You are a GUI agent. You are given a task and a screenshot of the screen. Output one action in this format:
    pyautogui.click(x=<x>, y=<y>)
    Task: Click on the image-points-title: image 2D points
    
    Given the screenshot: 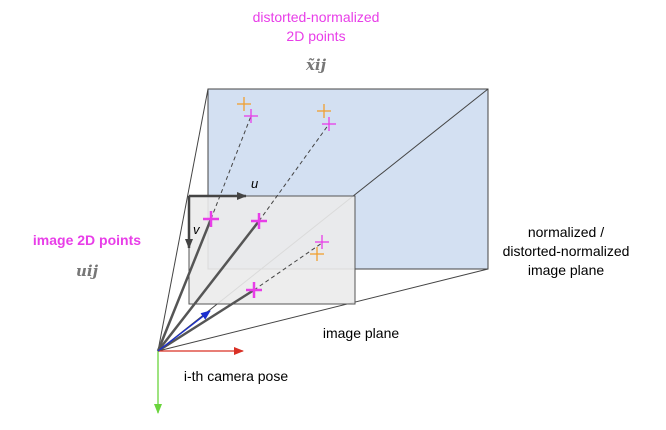 What is the action you would take?
    pyautogui.click(x=87, y=240)
    